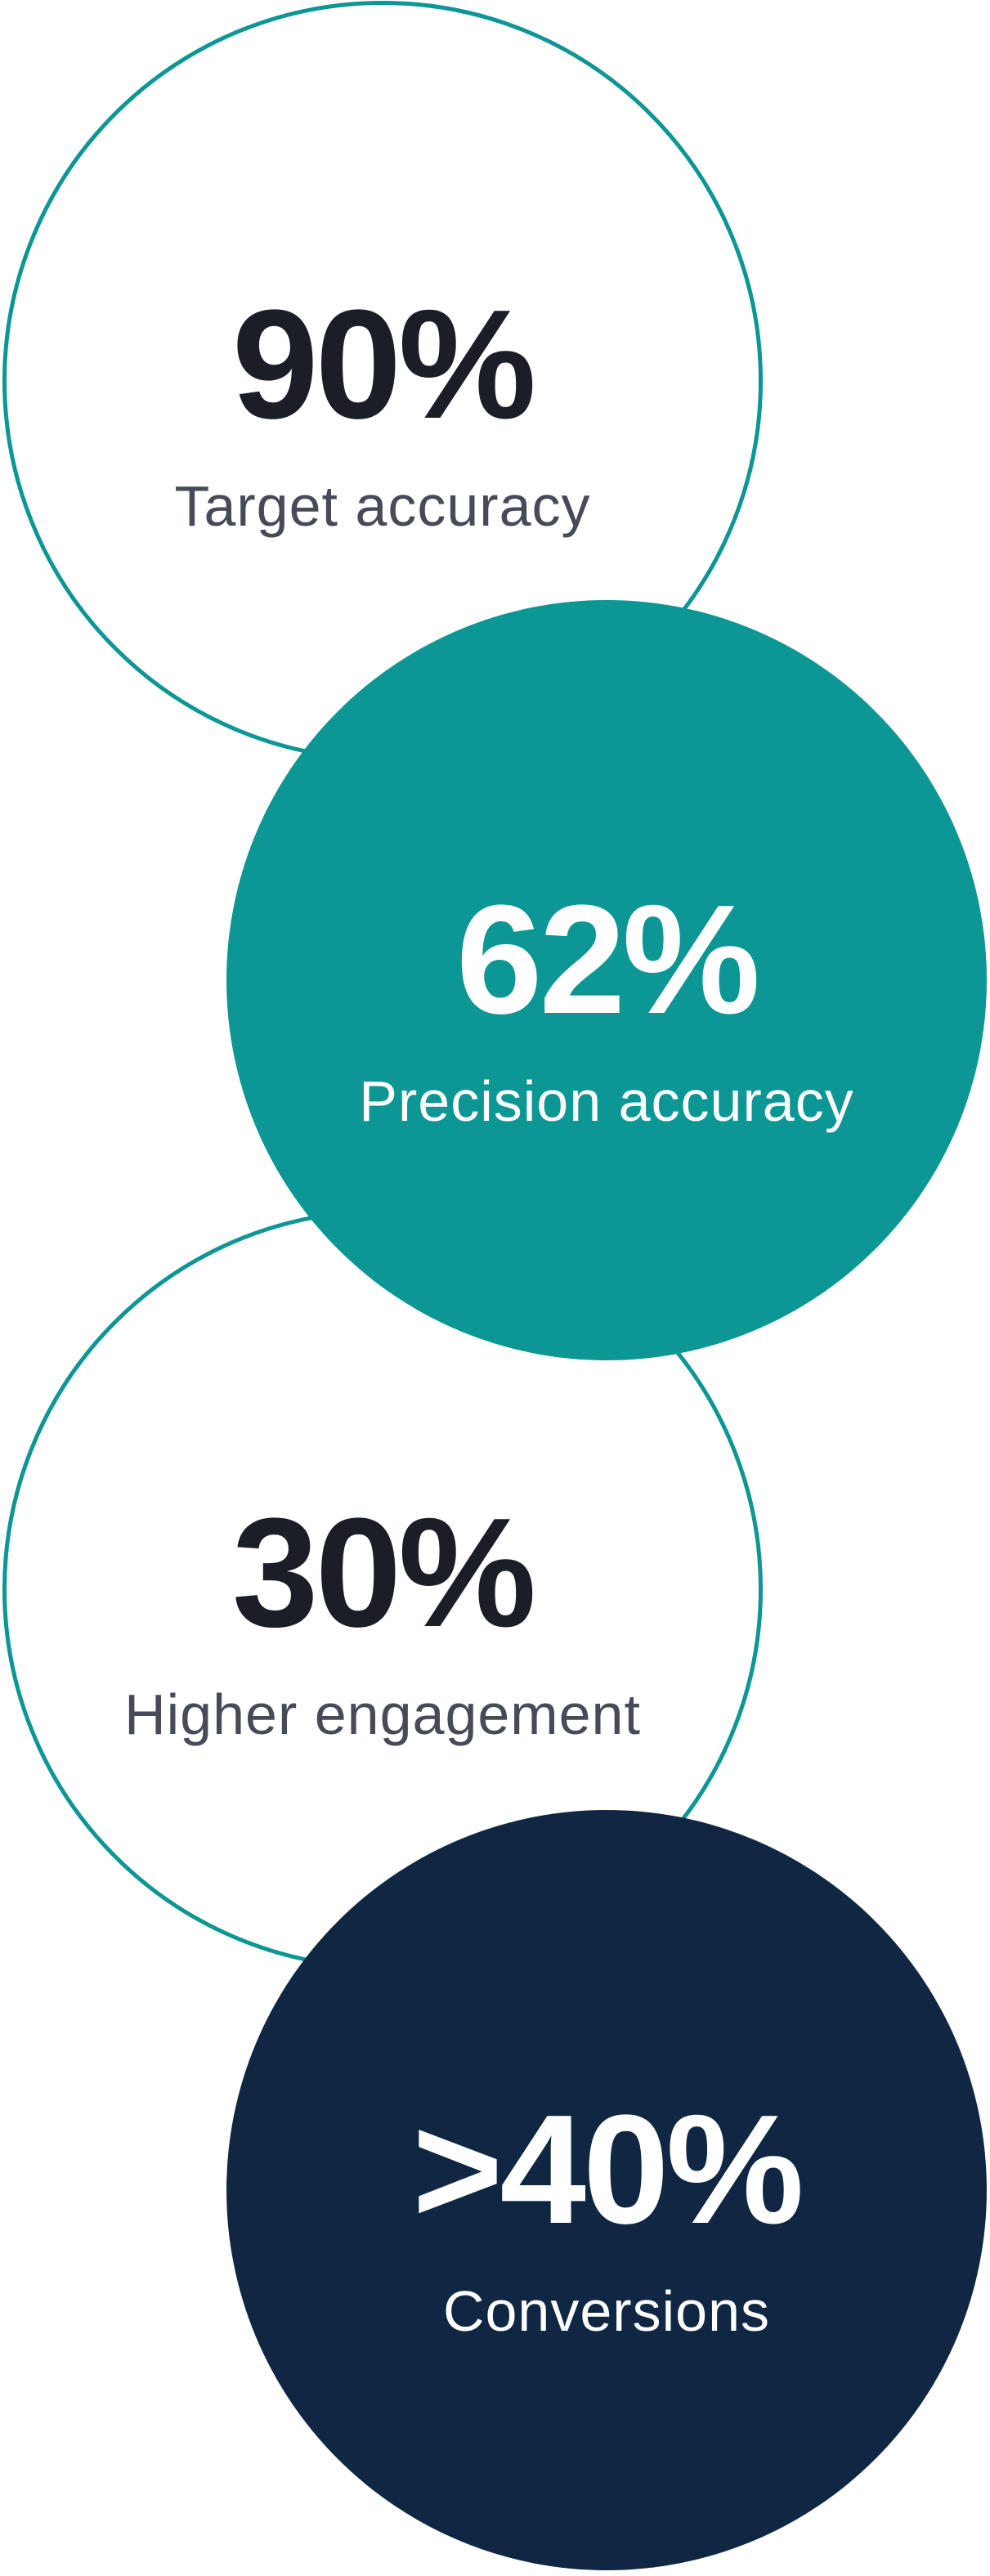 The height and width of the screenshot is (2576, 990). Describe the element at coordinates (607, 1101) in the screenshot. I see `stat-label: Precision accuracy` at that location.